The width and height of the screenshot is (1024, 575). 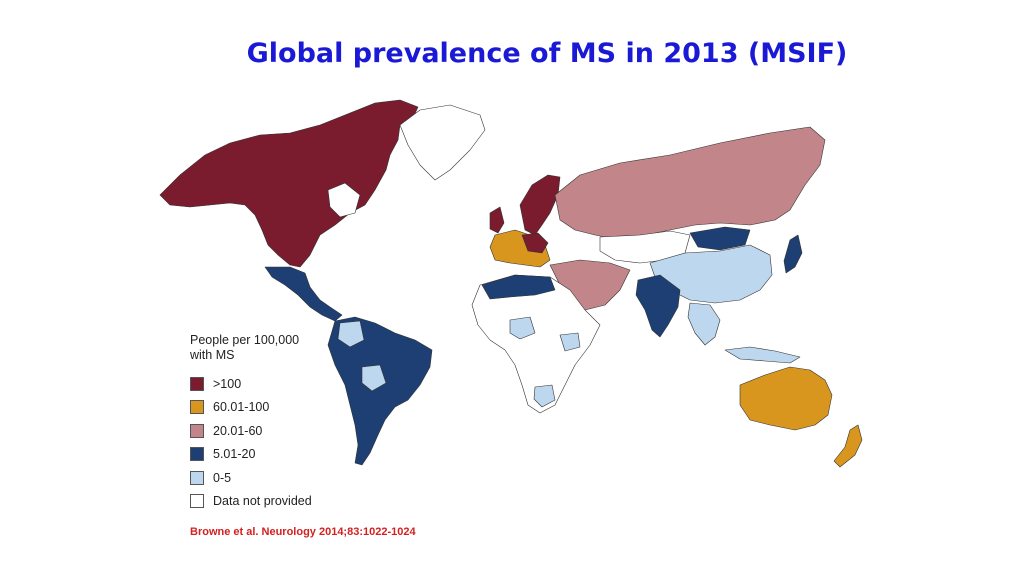 What do you see at coordinates (227, 383) in the screenshot?
I see `legend-label: >100` at bounding box center [227, 383].